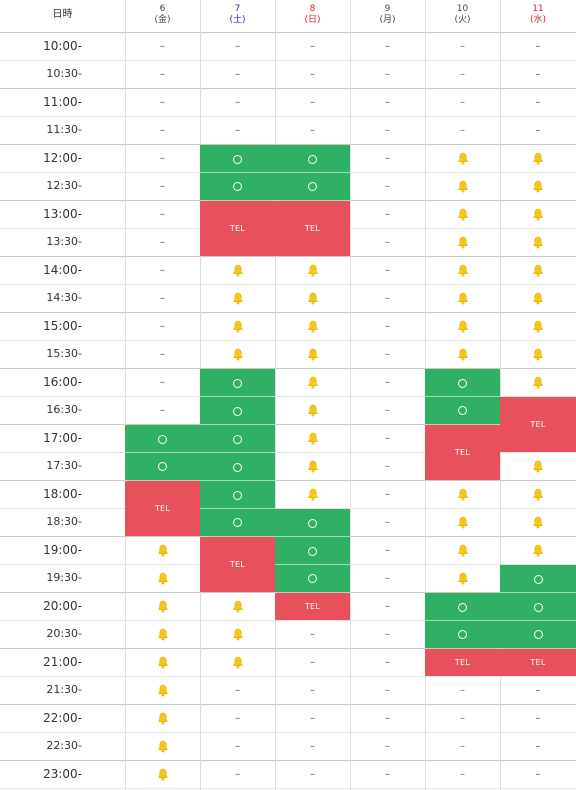 The image size is (576, 790). I want to click on day-date: 6, so click(162, 9).